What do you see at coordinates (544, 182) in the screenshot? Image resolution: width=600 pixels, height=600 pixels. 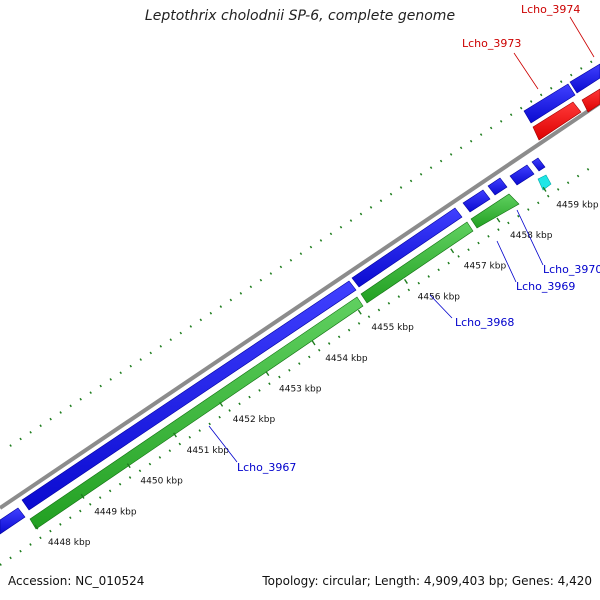 I see `misc-feature` at bounding box center [544, 182].